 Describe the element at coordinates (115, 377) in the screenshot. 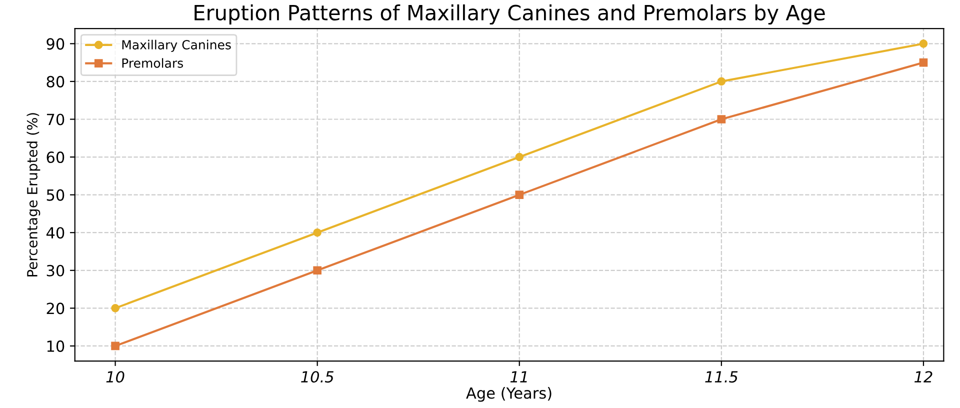

I see `x-tick-label: 10` at that location.